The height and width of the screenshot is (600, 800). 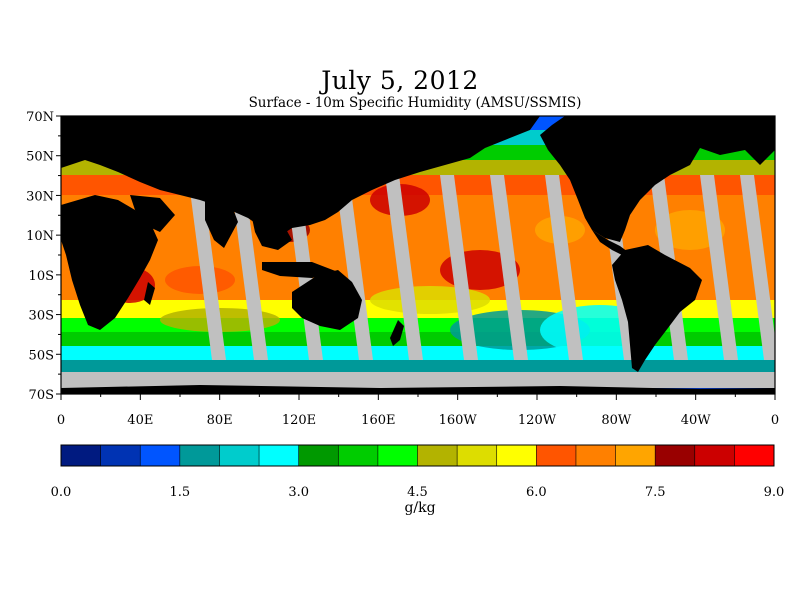 I want to click on land-central-america, so click(x=610, y=243).